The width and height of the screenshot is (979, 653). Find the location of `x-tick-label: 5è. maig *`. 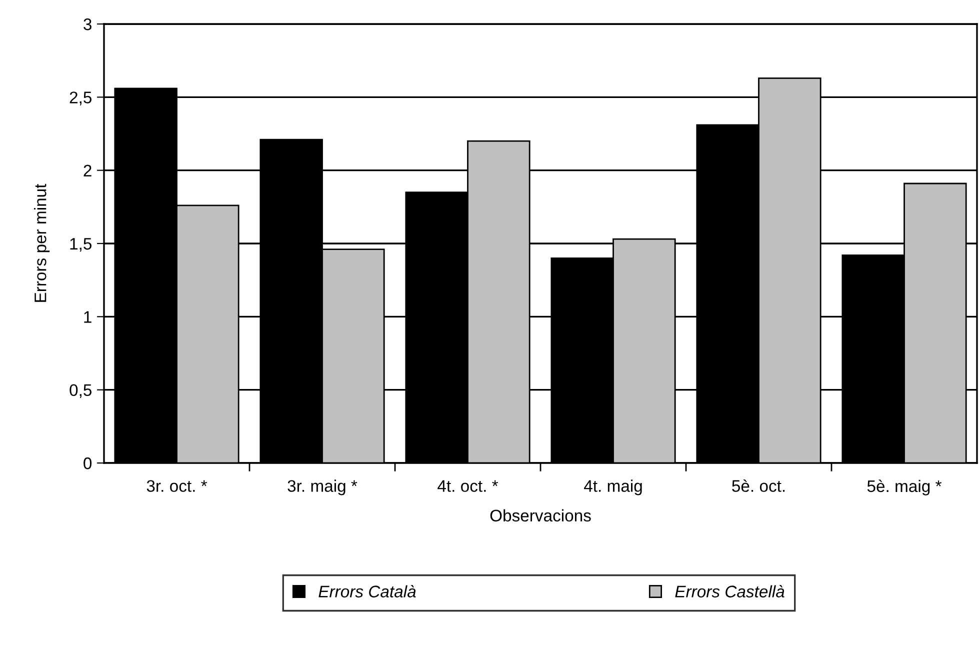

x-tick-label: 5è. maig * is located at coordinates (904, 488).